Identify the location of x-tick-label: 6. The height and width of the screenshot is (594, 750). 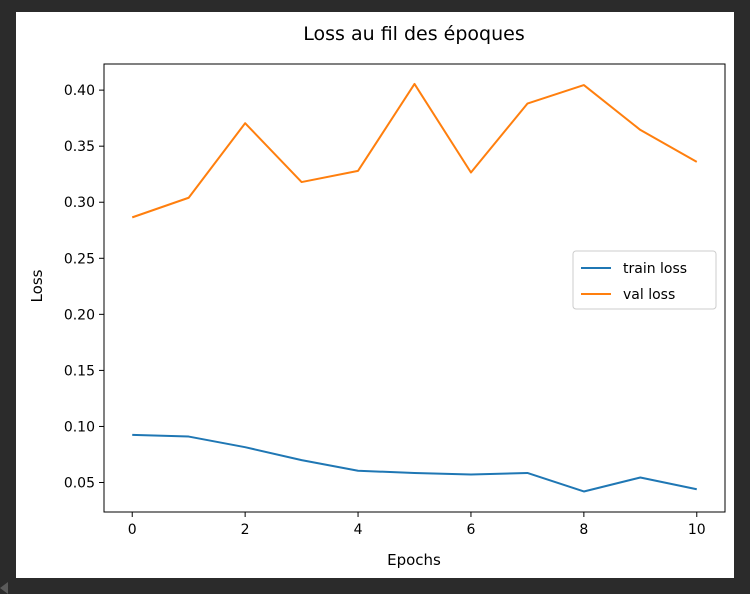
(470, 530).